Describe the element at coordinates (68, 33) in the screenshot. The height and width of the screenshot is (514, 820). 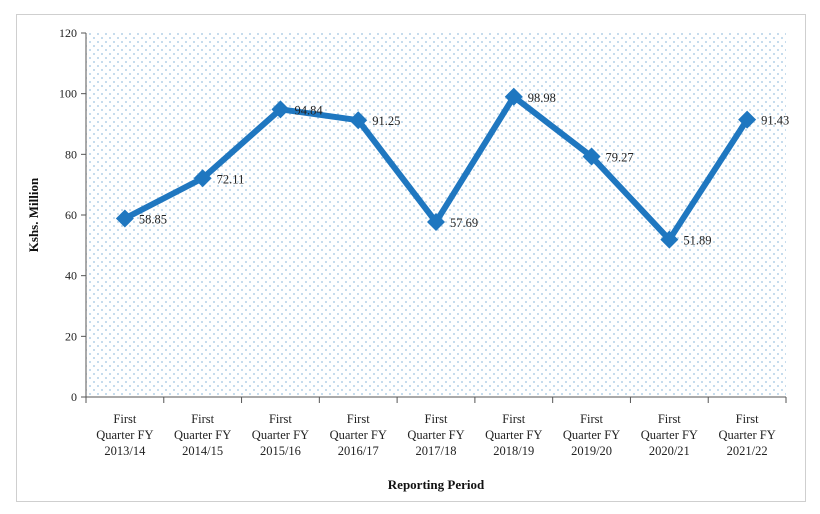
I see `y-tick-label: 120` at that location.